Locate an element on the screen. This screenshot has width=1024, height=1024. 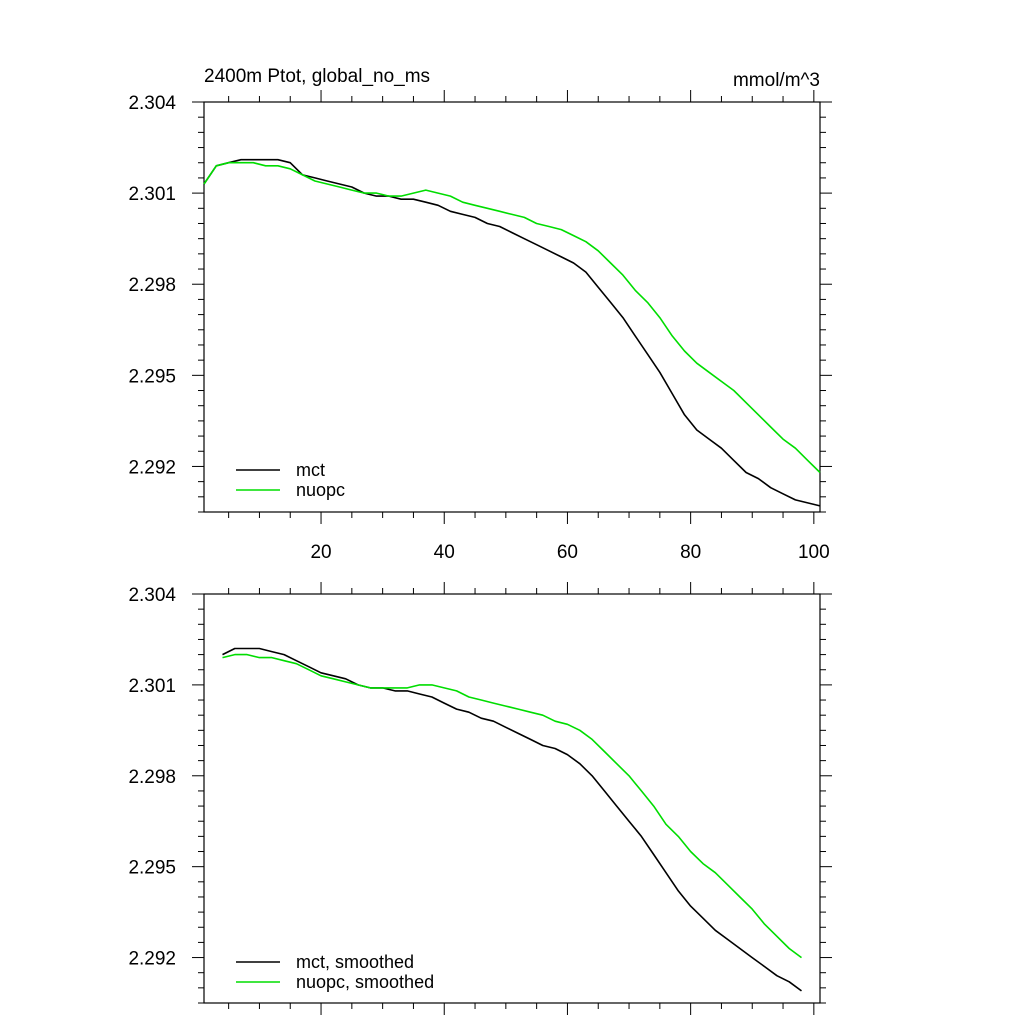
x-tick-label: 60 is located at coordinates (567, 552).